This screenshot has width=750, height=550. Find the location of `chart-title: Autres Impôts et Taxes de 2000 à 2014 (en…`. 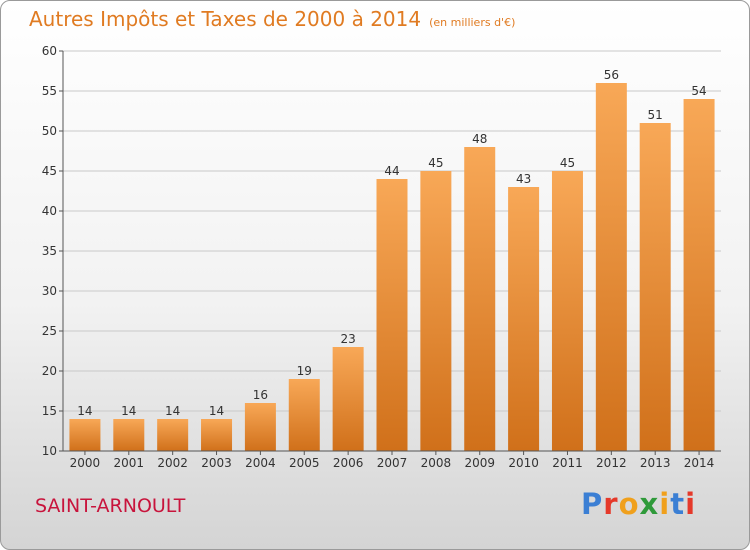

chart-title: Autres Impôts et Taxes de 2000 à 2014 (en… is located at coordinates (272, 19).